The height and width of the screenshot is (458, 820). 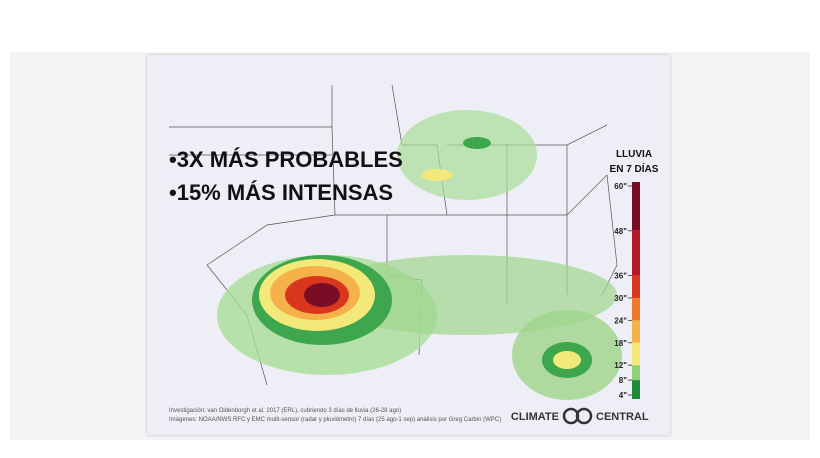 What do you see at coordinates (535, 417) in the screenshot?
I see `logo-text: CLIMATE` at bounding box center [535, 417].